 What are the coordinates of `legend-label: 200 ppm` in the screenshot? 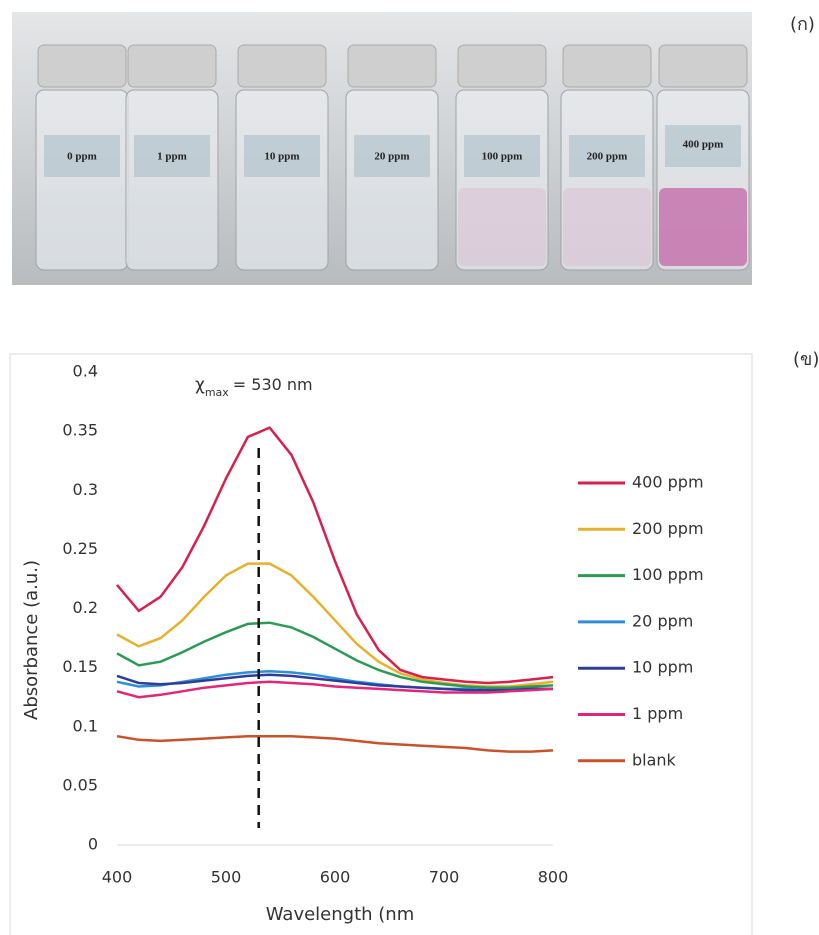 It's located at (668, 528).